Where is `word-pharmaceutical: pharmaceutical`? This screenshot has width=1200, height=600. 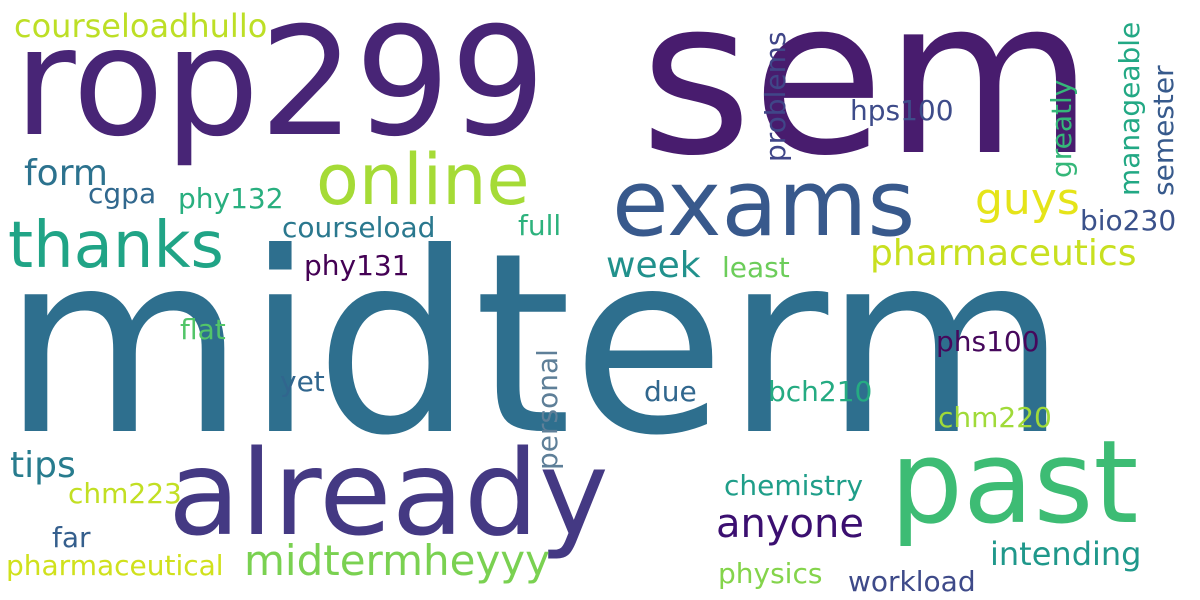 word-pharmaceutical: pharmaceutical is located at coordinates (115, 565).